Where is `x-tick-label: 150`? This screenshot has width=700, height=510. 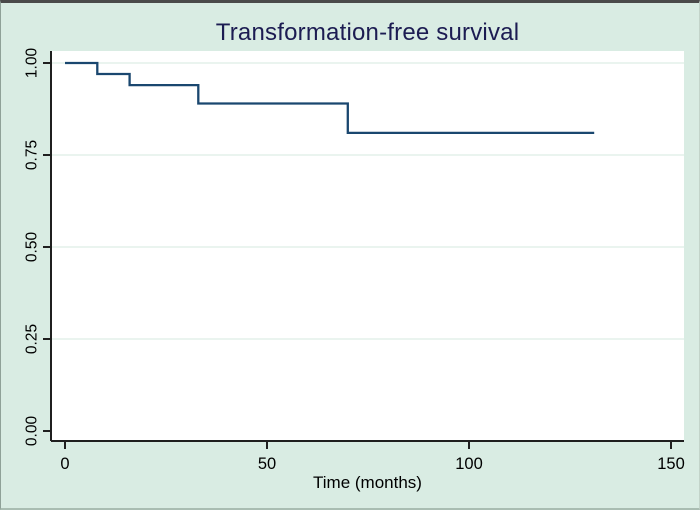
x-tick-label: 150 is located at coordinates (671, 464).